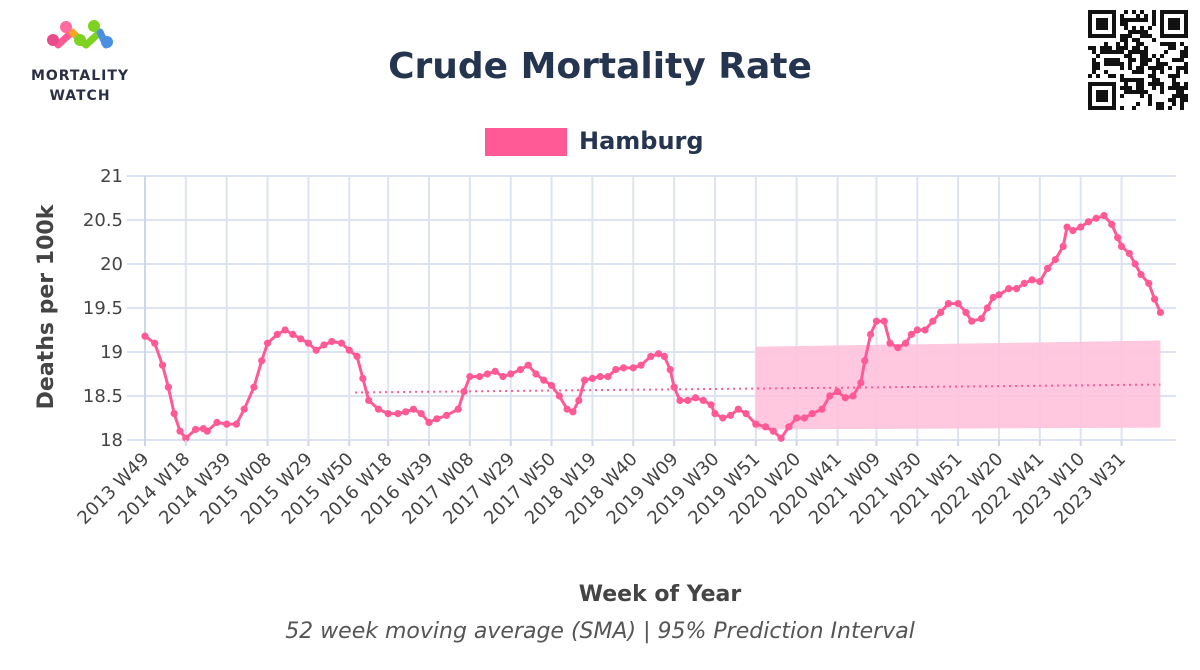 The image size is (1200, 670). I want to click on legend-label-hamburg: Hamburg, so click(641, 141).